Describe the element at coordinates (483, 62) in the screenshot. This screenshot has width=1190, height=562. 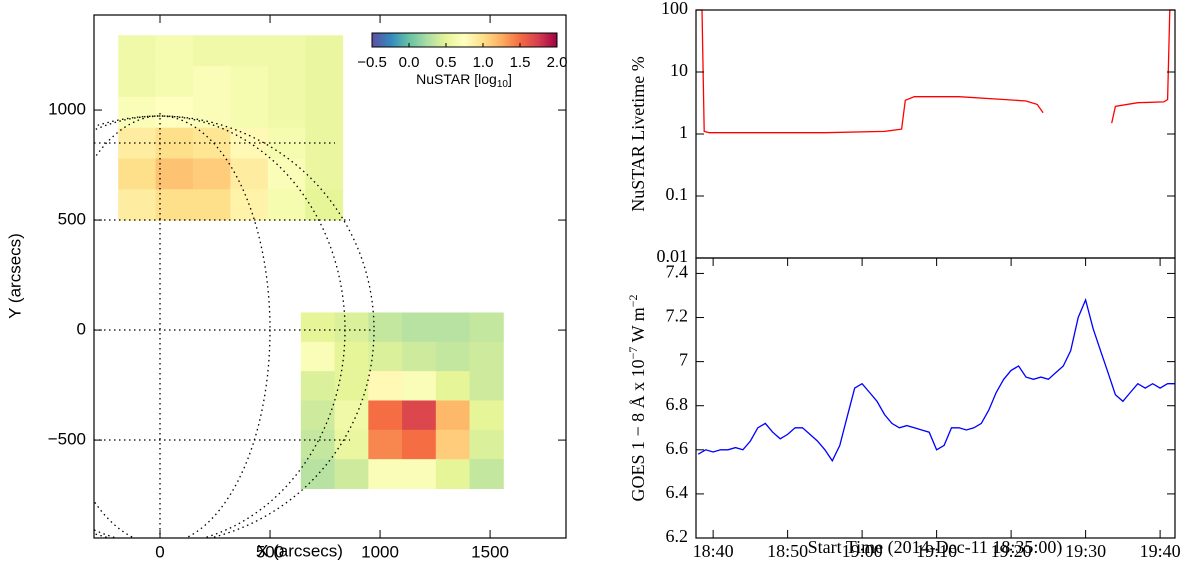
I see `colorbar-tick-label: 1.0` at that location.